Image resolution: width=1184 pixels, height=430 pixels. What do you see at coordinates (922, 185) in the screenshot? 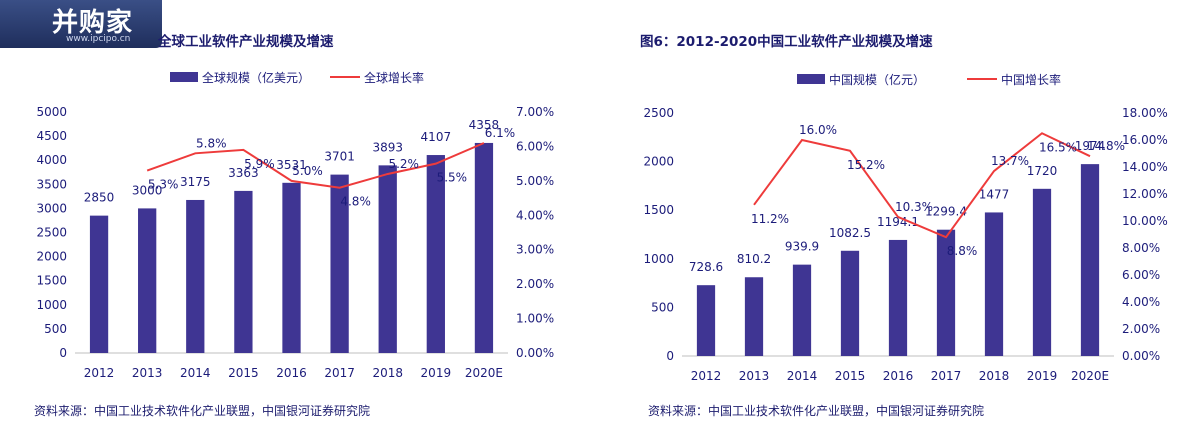
I see `growth-line` at bounding box center [922, 185].